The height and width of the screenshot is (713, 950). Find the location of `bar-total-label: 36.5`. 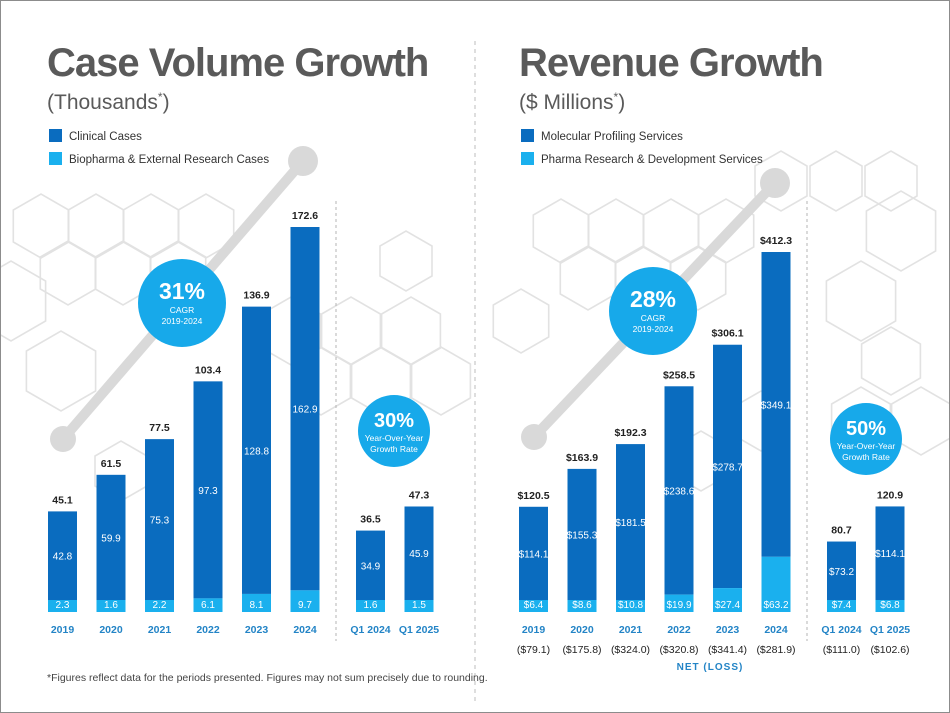

bar-total-label: 36.5 is located at coordinates (370, 520).